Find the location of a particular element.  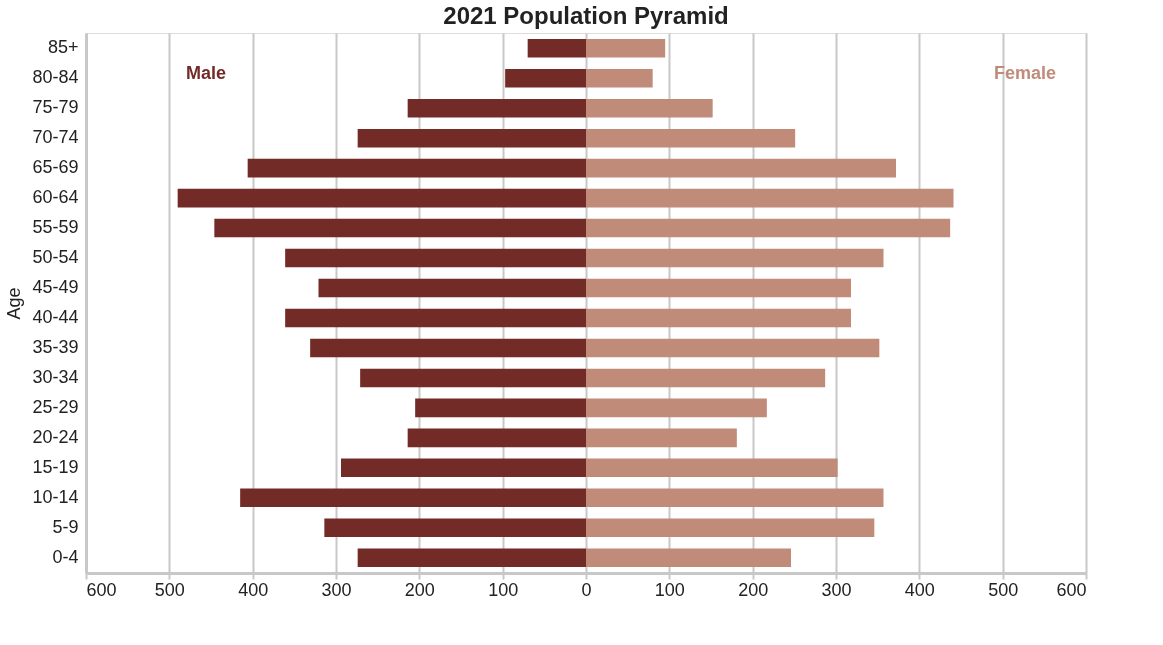

y-tick-label: 0-4 is located at coordinates (65, 556).